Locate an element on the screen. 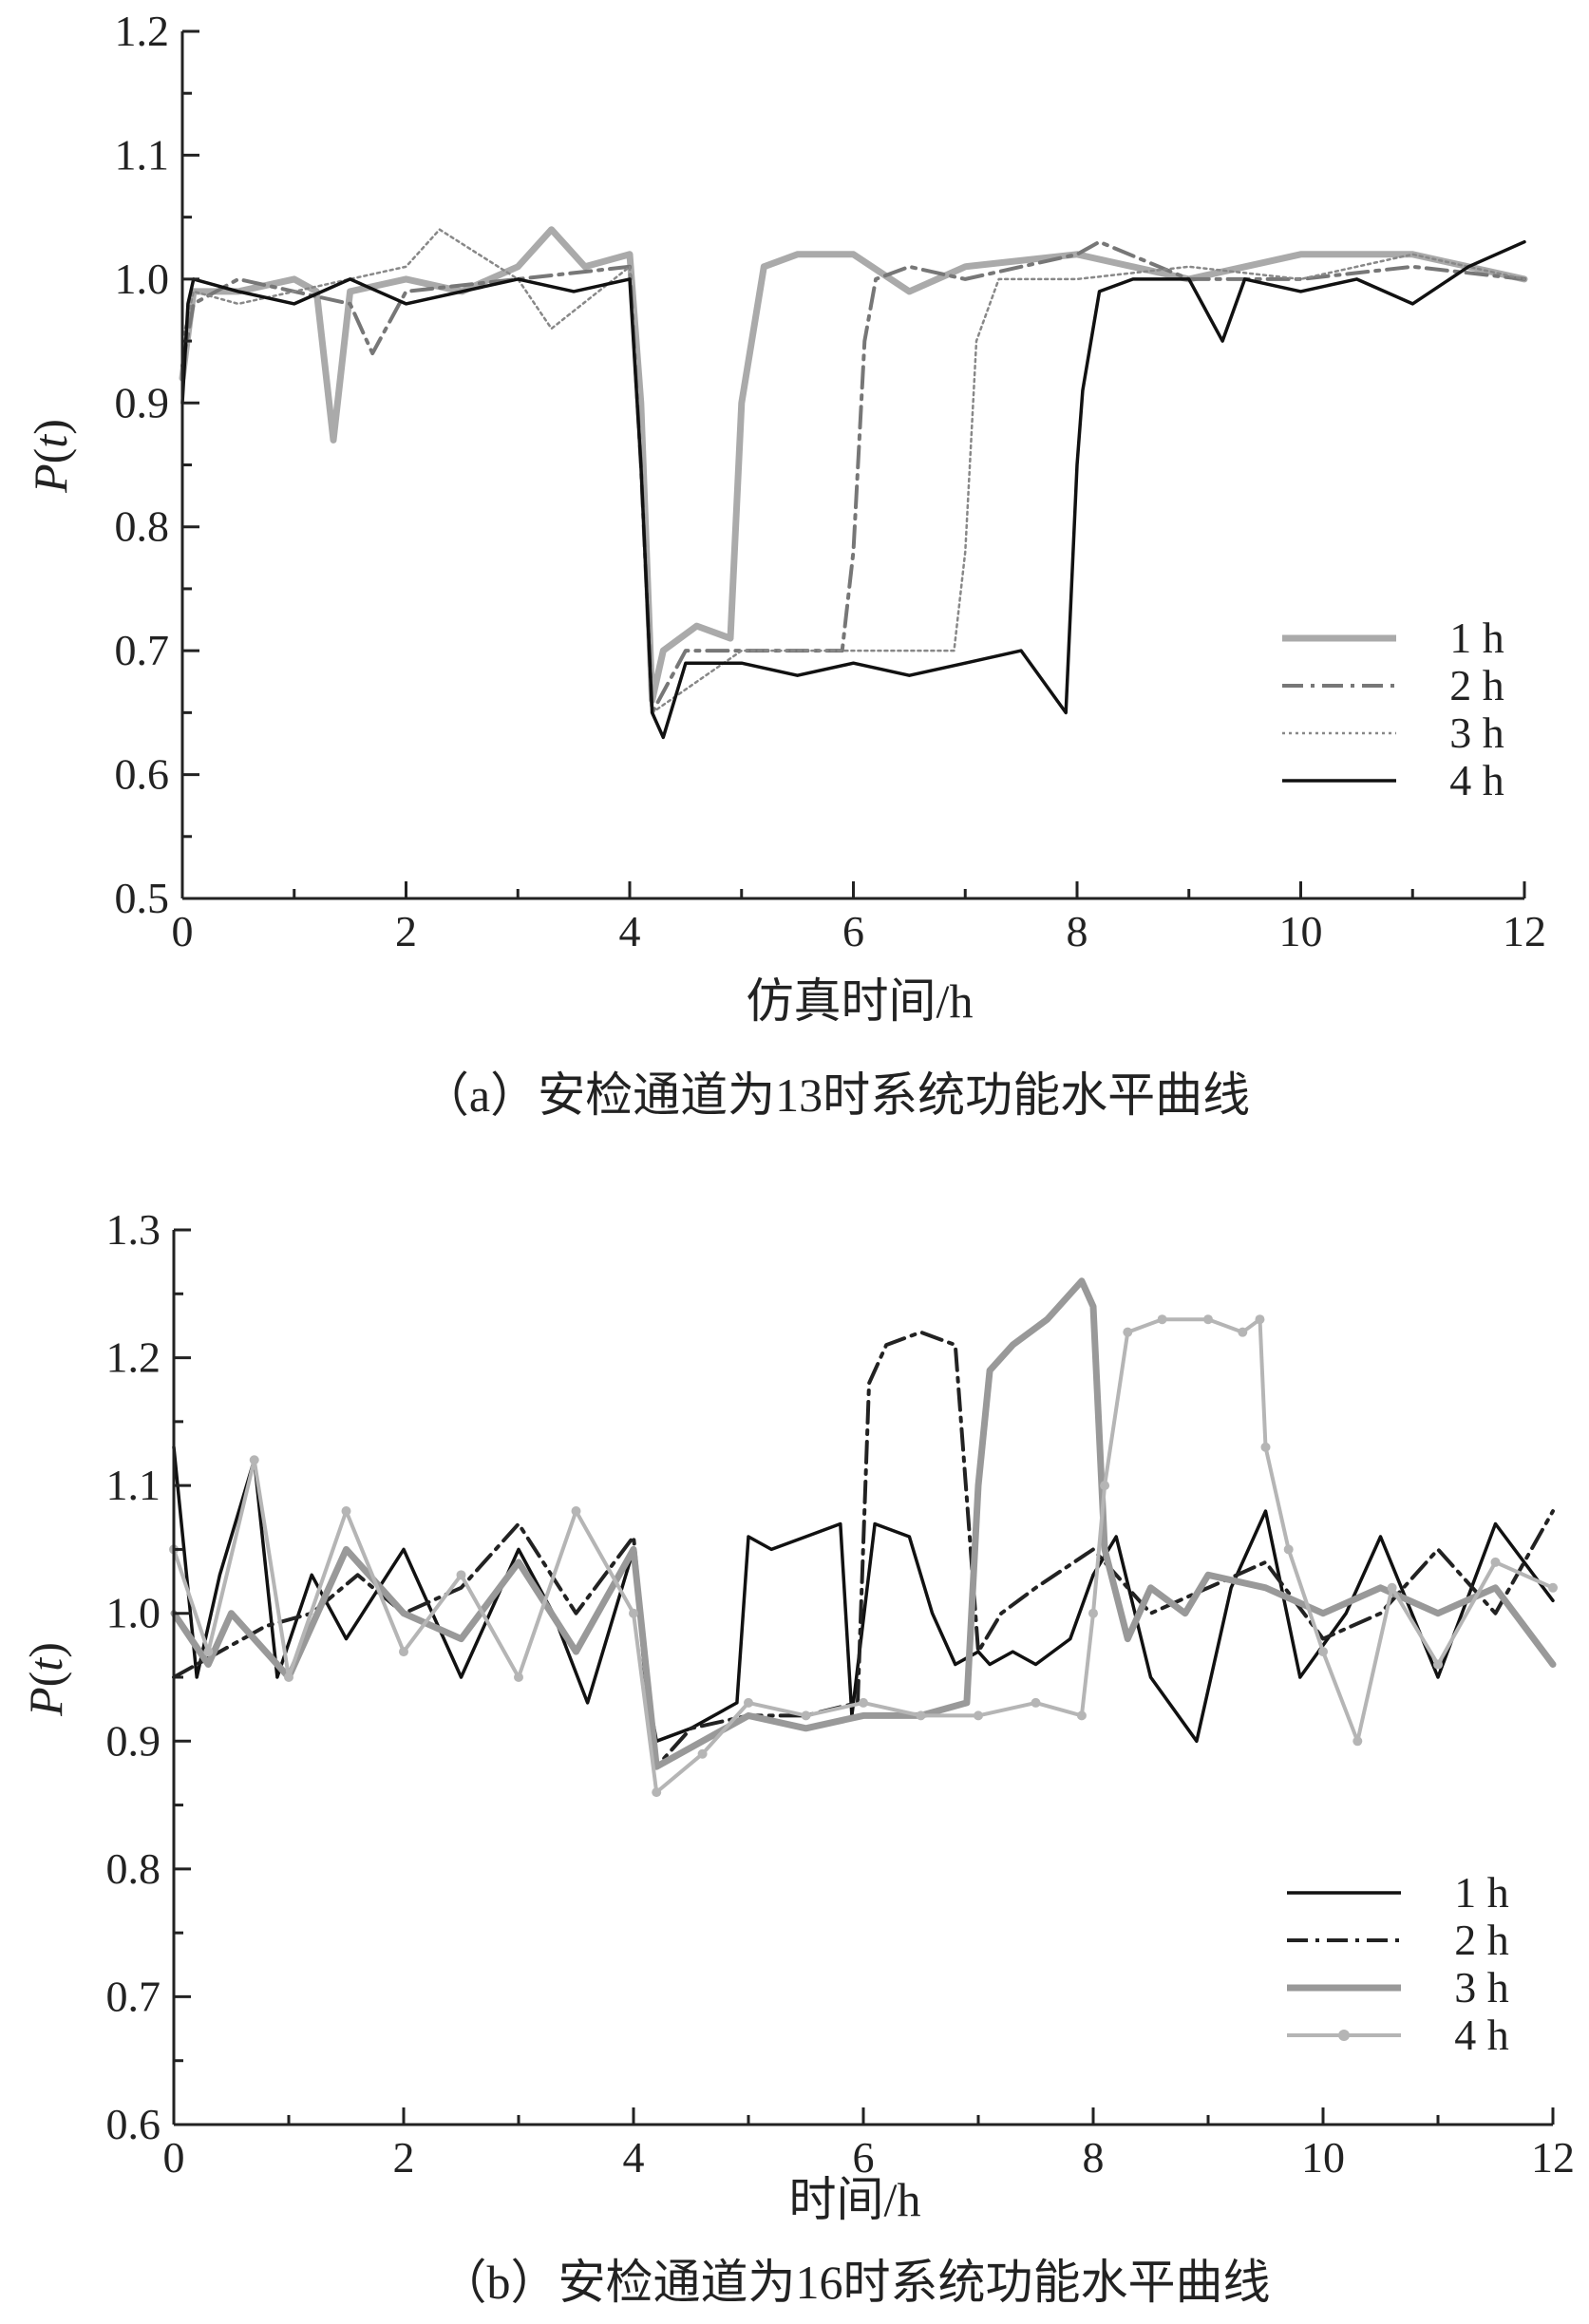  legend-marker is located at coordinates (1344, 2035).